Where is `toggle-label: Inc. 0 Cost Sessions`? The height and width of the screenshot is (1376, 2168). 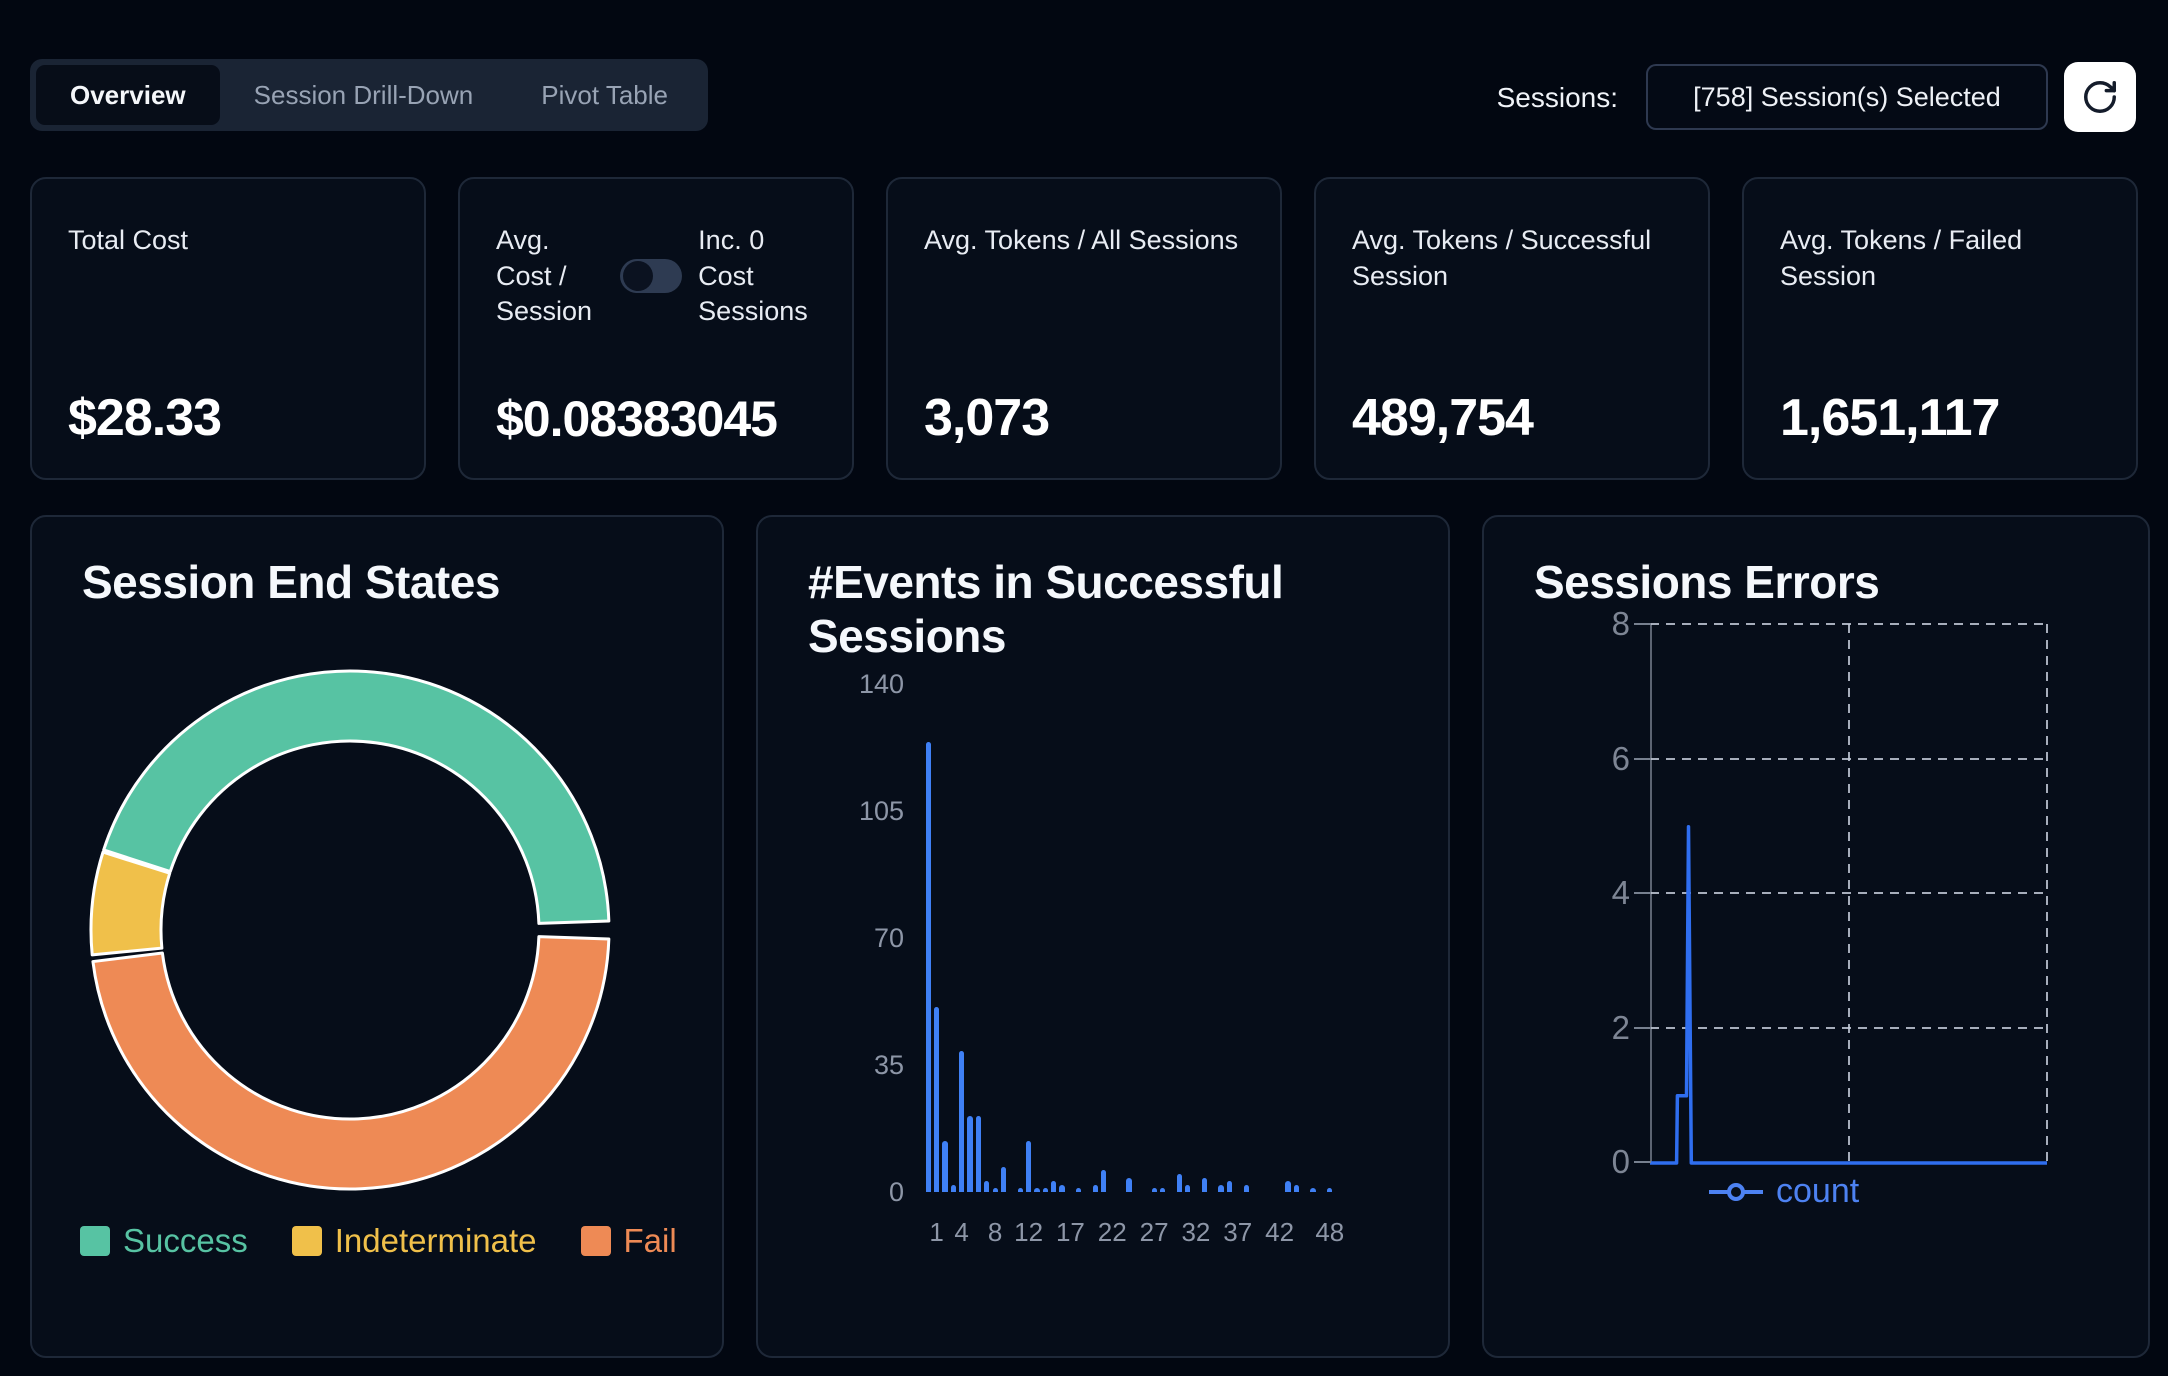 toggle-label: Inc. 0 Cost Sessions is located at coordinates (753, 276).